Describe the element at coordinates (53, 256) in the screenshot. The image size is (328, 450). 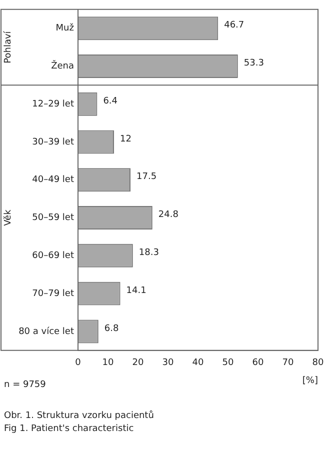
I see `y-tick-label: 60–69 let` at that location.